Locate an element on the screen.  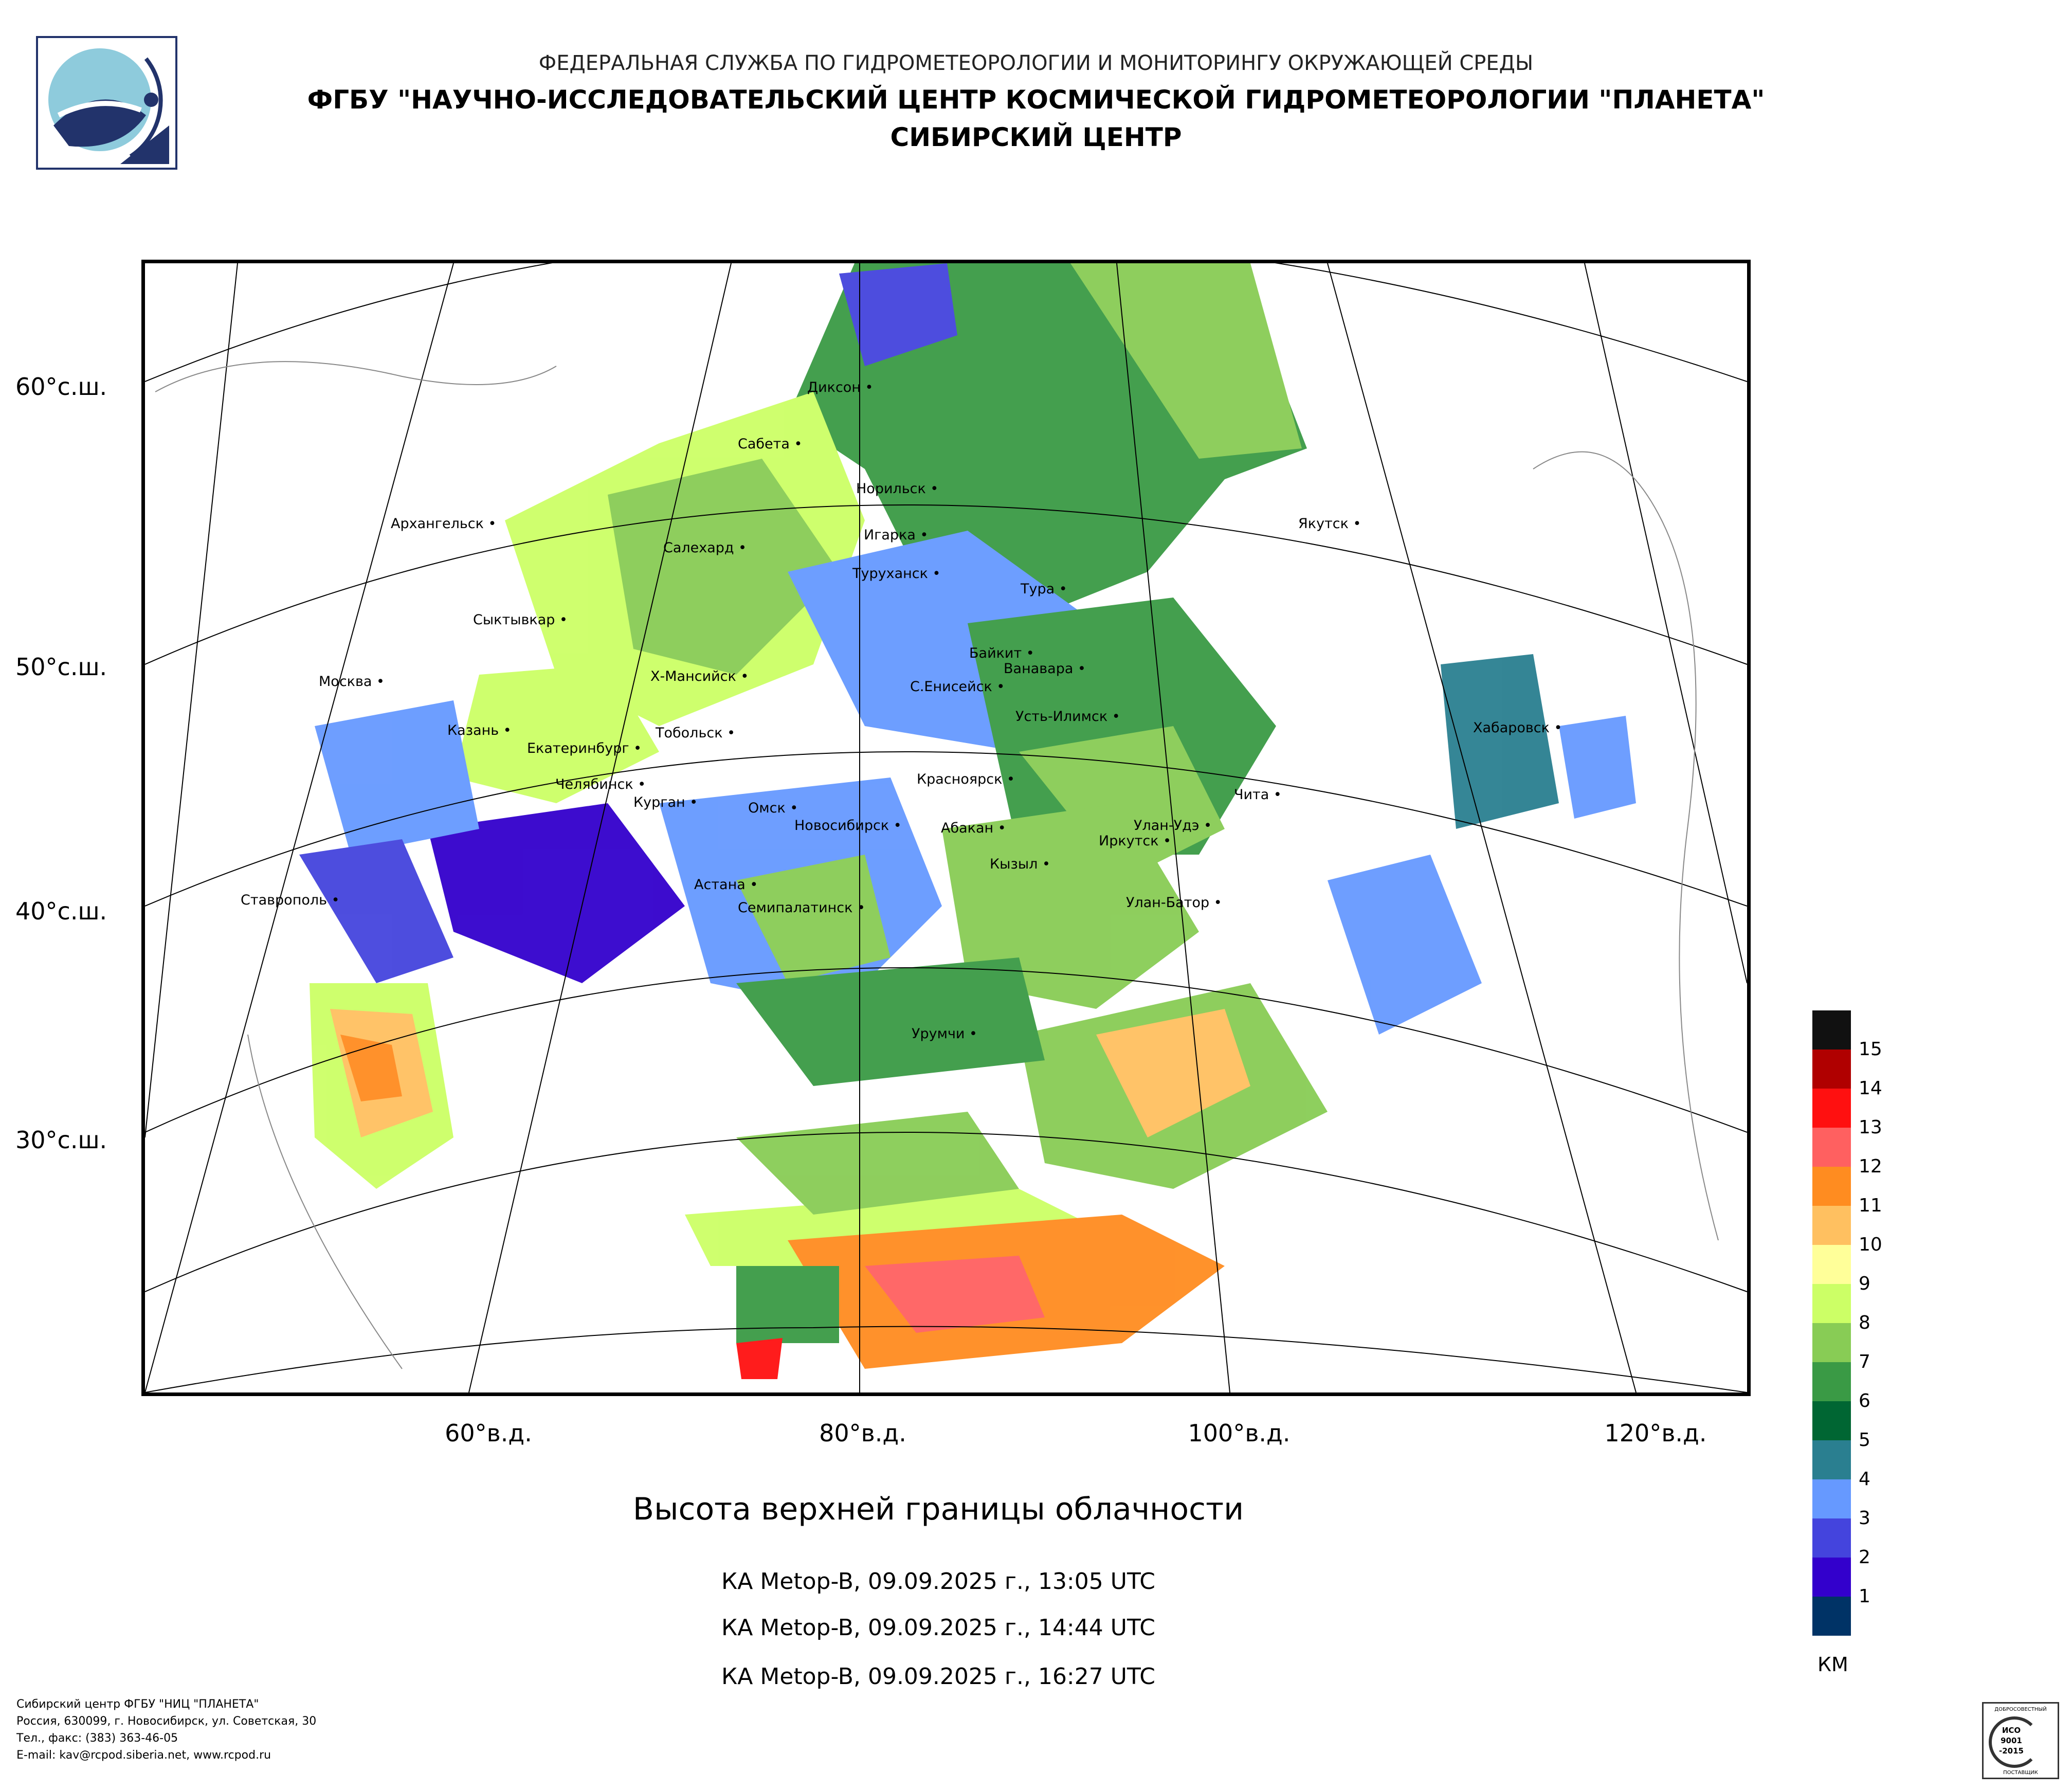
product-title: Высота верхней границы облачности is located at coordinates (938, 1509).